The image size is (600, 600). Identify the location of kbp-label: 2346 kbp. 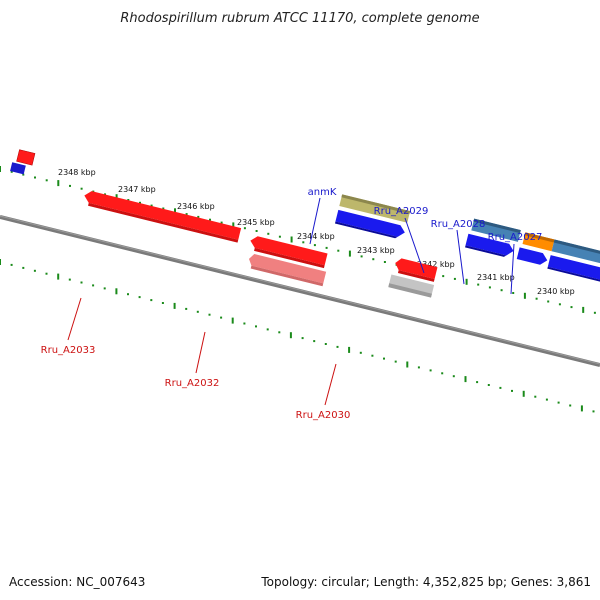
(196, 206).